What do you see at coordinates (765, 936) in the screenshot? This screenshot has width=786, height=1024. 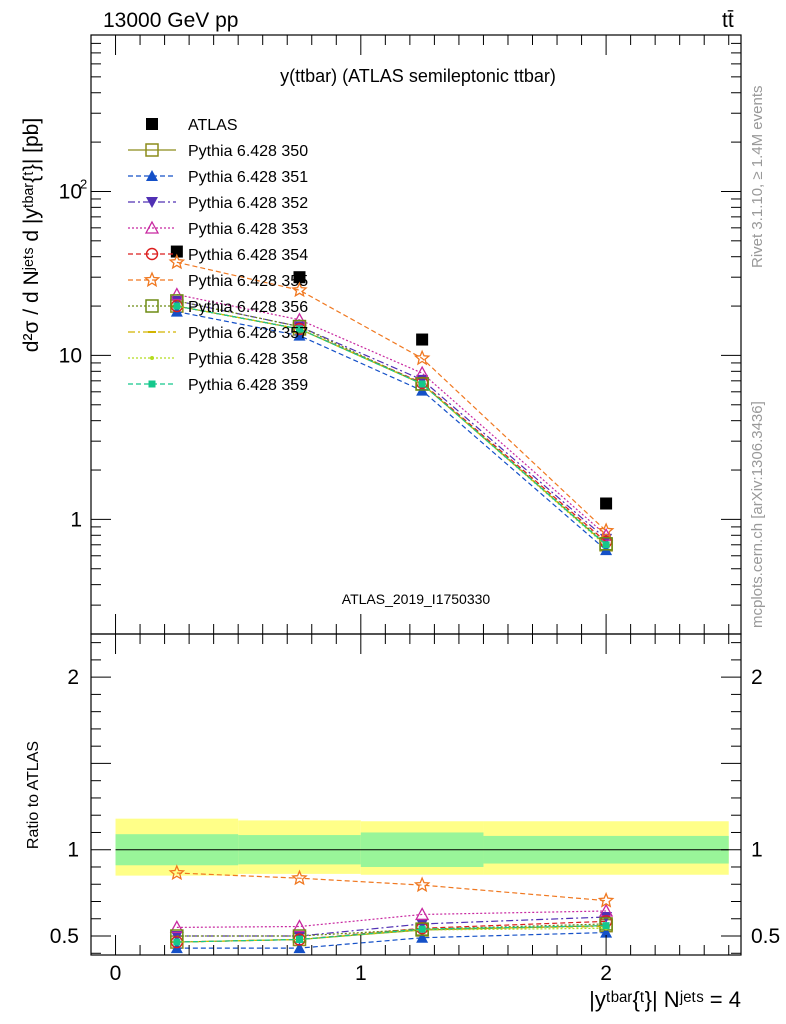 I see `ratio-y-tick-label-right: 0.5` at bounding box center [765, 936].